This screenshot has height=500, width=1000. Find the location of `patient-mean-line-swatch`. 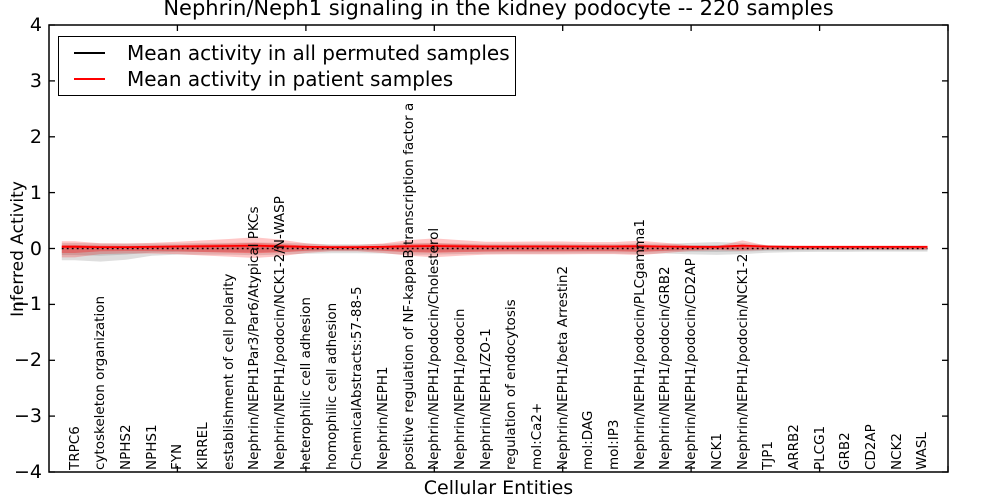

patient-mean-line-swatch is located at coordinates (89, 79).